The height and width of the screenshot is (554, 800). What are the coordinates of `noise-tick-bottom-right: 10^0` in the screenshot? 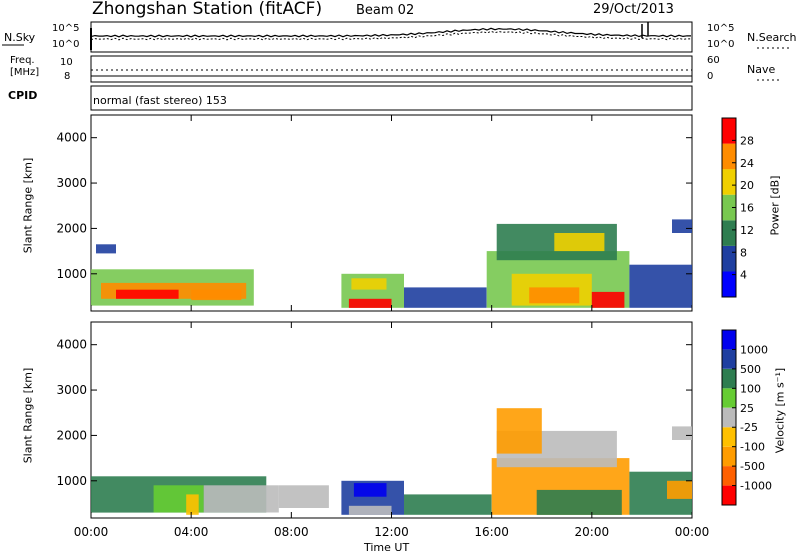 It's located at (721, 44).